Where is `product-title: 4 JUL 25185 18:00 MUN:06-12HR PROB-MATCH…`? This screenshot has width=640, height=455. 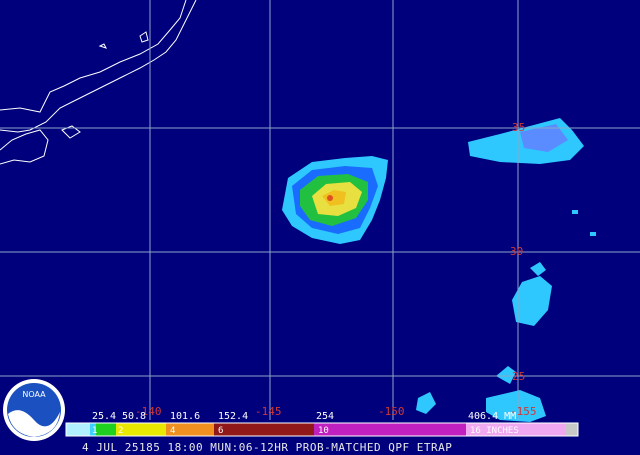 product-title: 4 JUL 25185 18:00 MUN:06-12HR PROB-MATCH… is located at coordinates (267, 447).